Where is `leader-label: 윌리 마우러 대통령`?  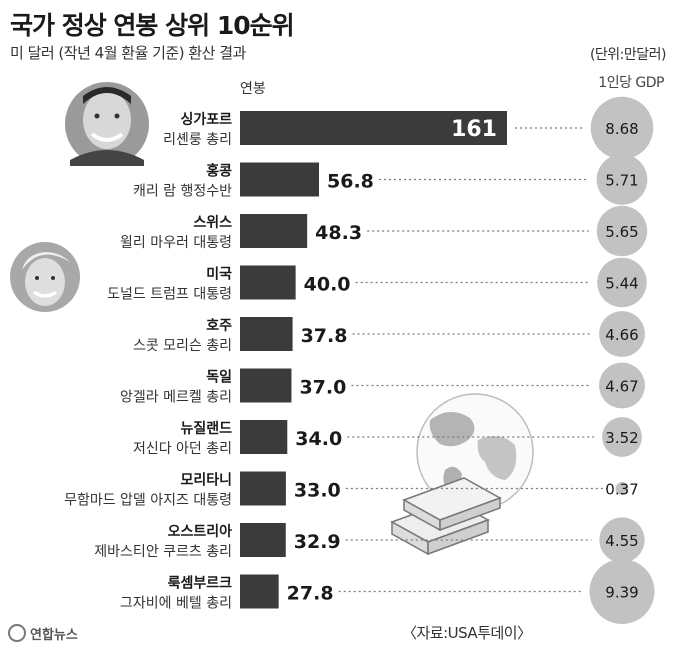 leader-label: 윌리 마우러 대통령 is located at coordinates (176, 243).